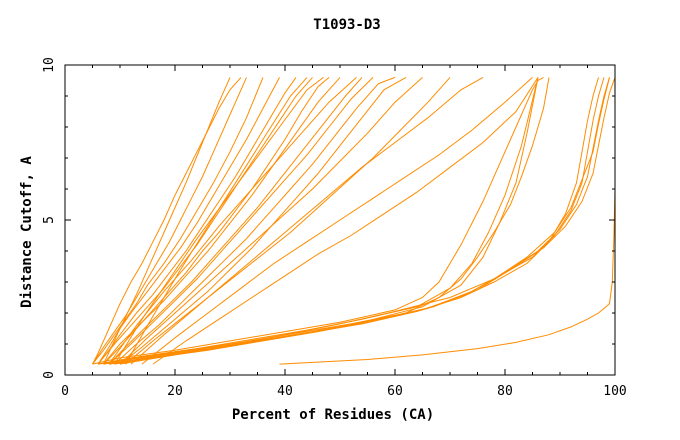 The width and height of the screenshot is (680, 440). What do you see at coordinates (175, 391) in the screenshot?
I see `x-tick-label: 20` at bounding box center [175, 391].